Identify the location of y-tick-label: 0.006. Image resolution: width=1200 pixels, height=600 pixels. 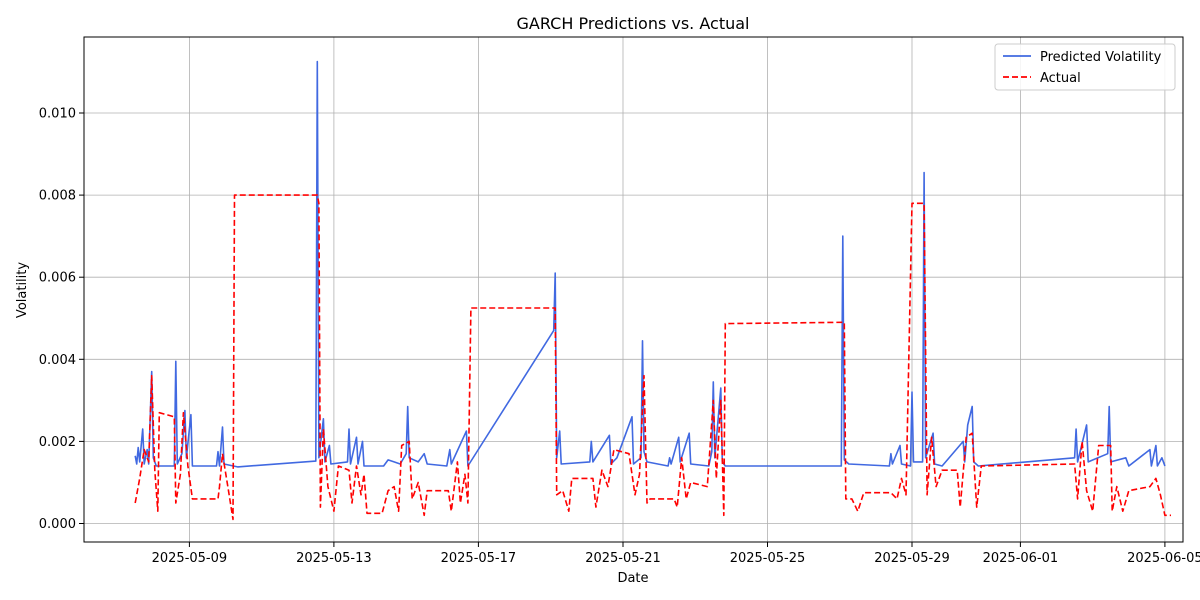
(57, 278).